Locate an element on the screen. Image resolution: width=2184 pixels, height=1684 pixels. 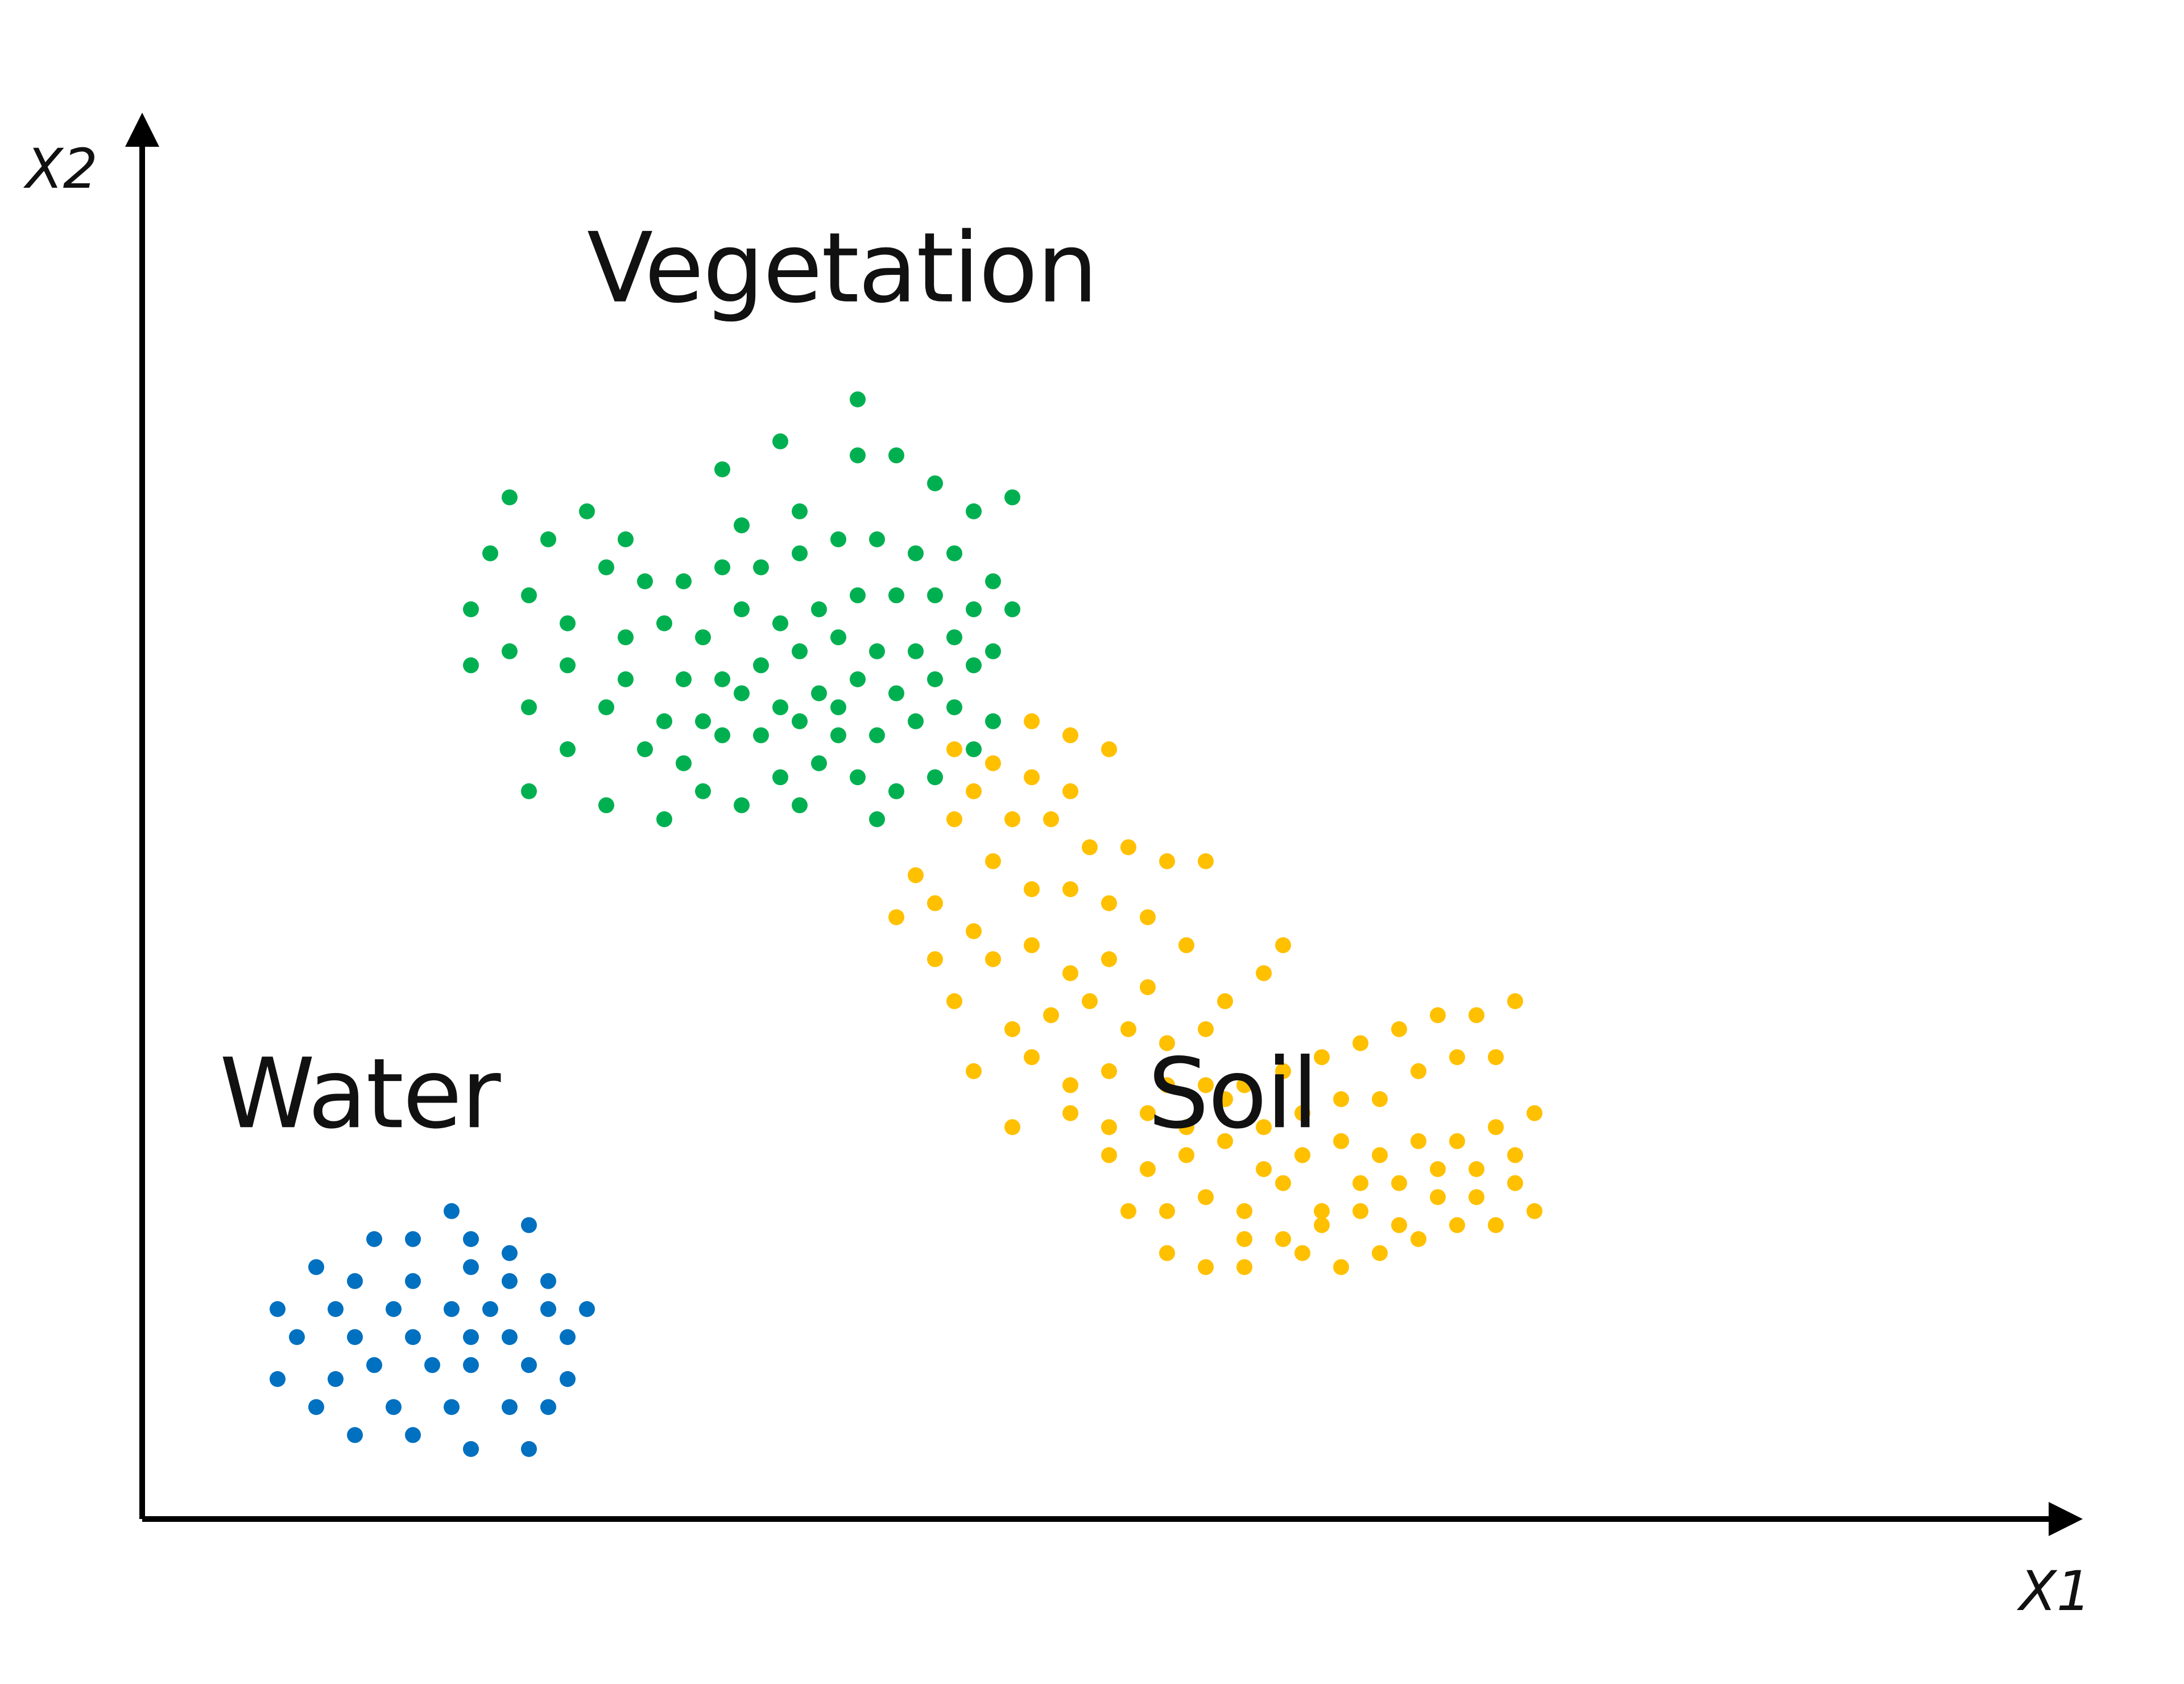
label-vegetation: Vegetation is located at coordinates (842, 268).